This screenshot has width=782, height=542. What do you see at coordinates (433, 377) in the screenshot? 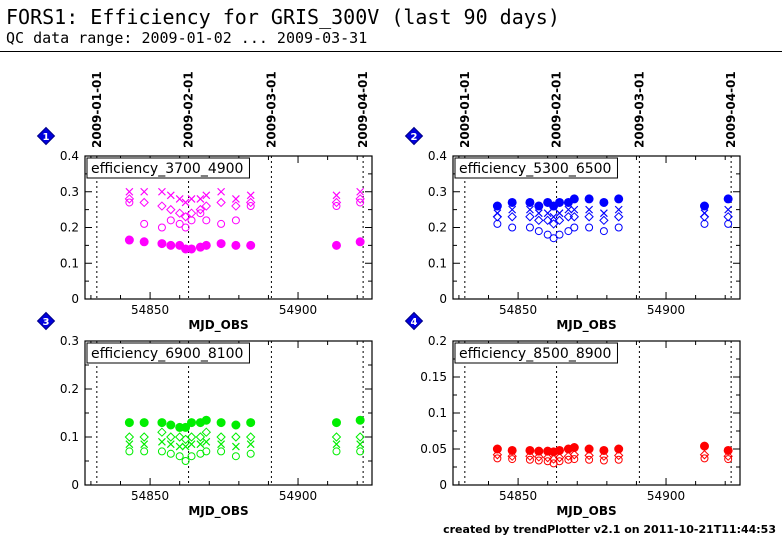
I see `y-tick-label: 0.15` at bounding box center [433, 377].